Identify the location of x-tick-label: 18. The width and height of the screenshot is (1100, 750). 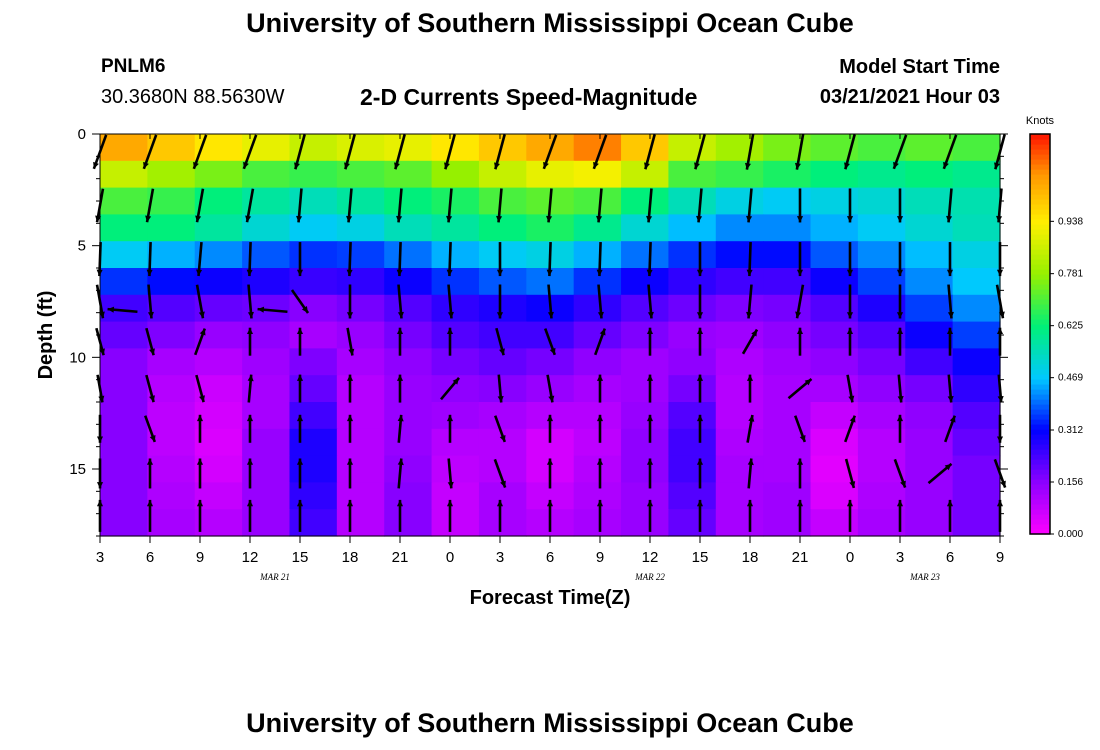
(750, 557).